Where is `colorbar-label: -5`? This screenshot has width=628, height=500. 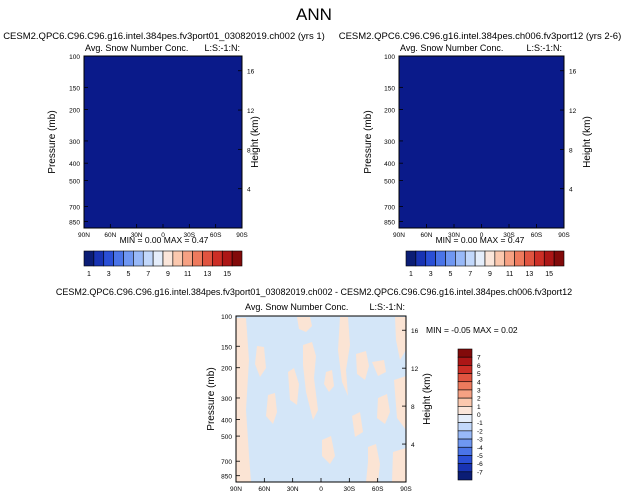 colorbar-label: -5 is located at coordinates (480, 456).